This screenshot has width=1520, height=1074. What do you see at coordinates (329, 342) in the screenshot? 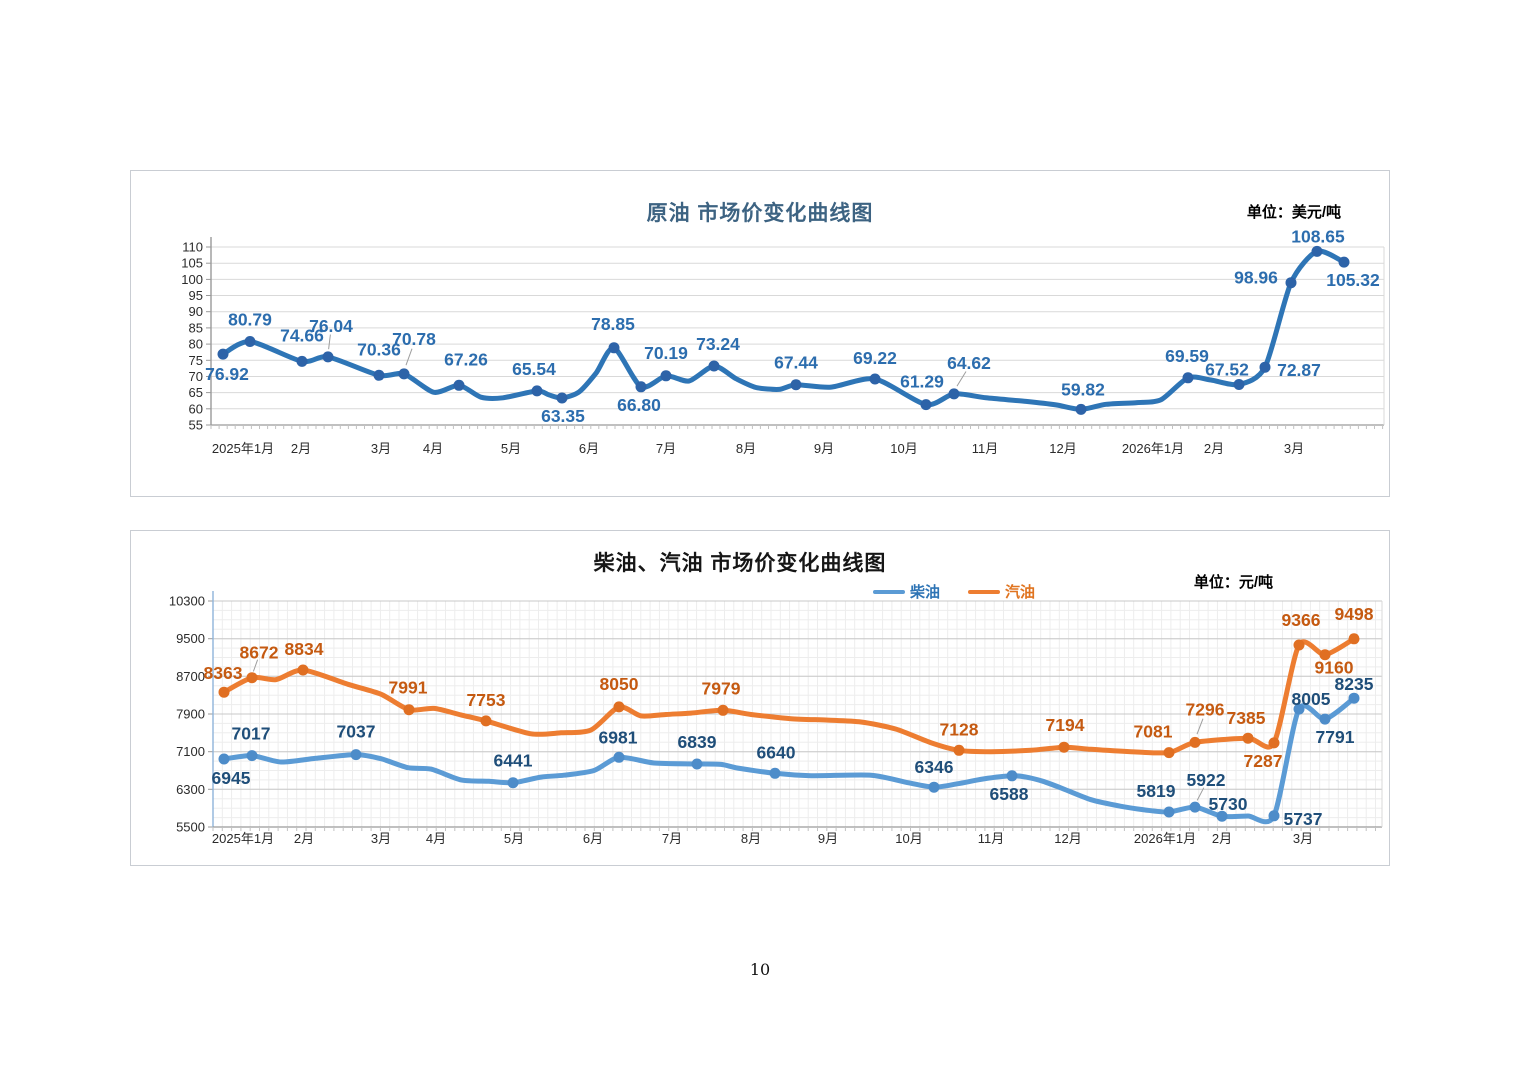
I see `label-leader-line` at bounding box center [329, 342].